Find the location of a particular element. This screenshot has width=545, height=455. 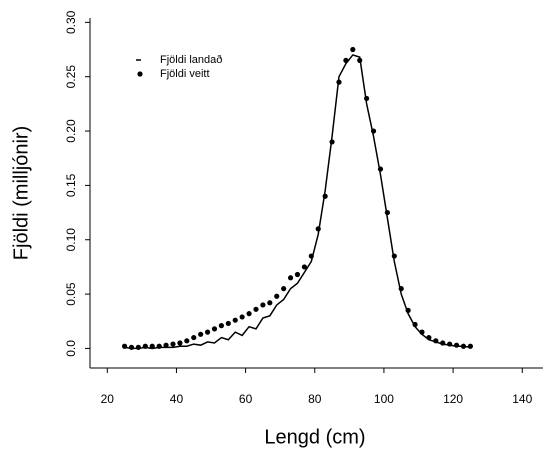

legend-label: Fjöldi veitt is located at coordinates (185, 74).